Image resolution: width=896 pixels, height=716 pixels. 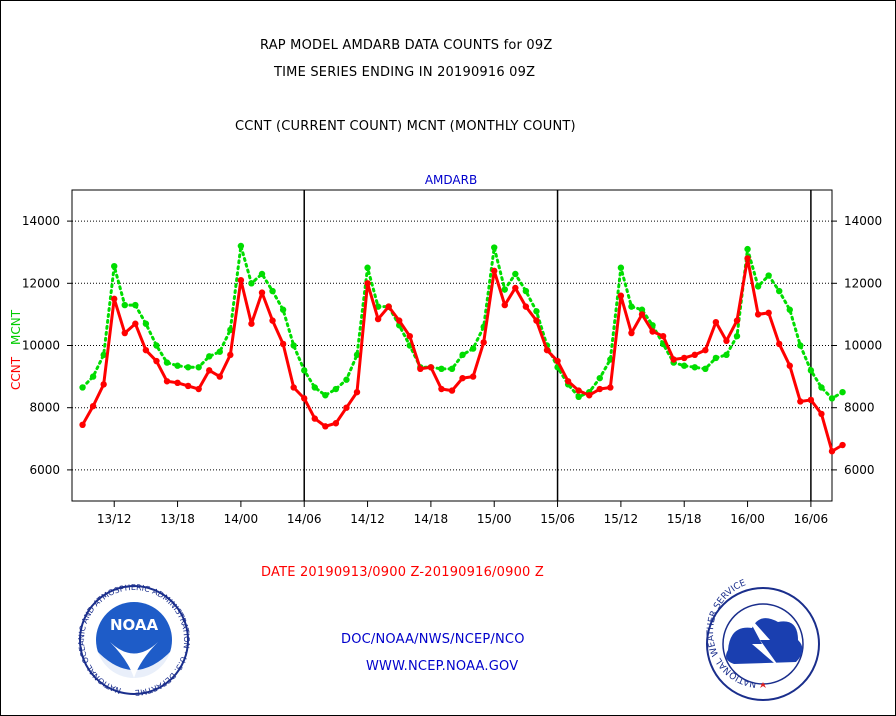 What do you see at coordinates (114, 519) in the screenshot?
I see `x-tick-label: 13/12` at bounding box center [114, 519].